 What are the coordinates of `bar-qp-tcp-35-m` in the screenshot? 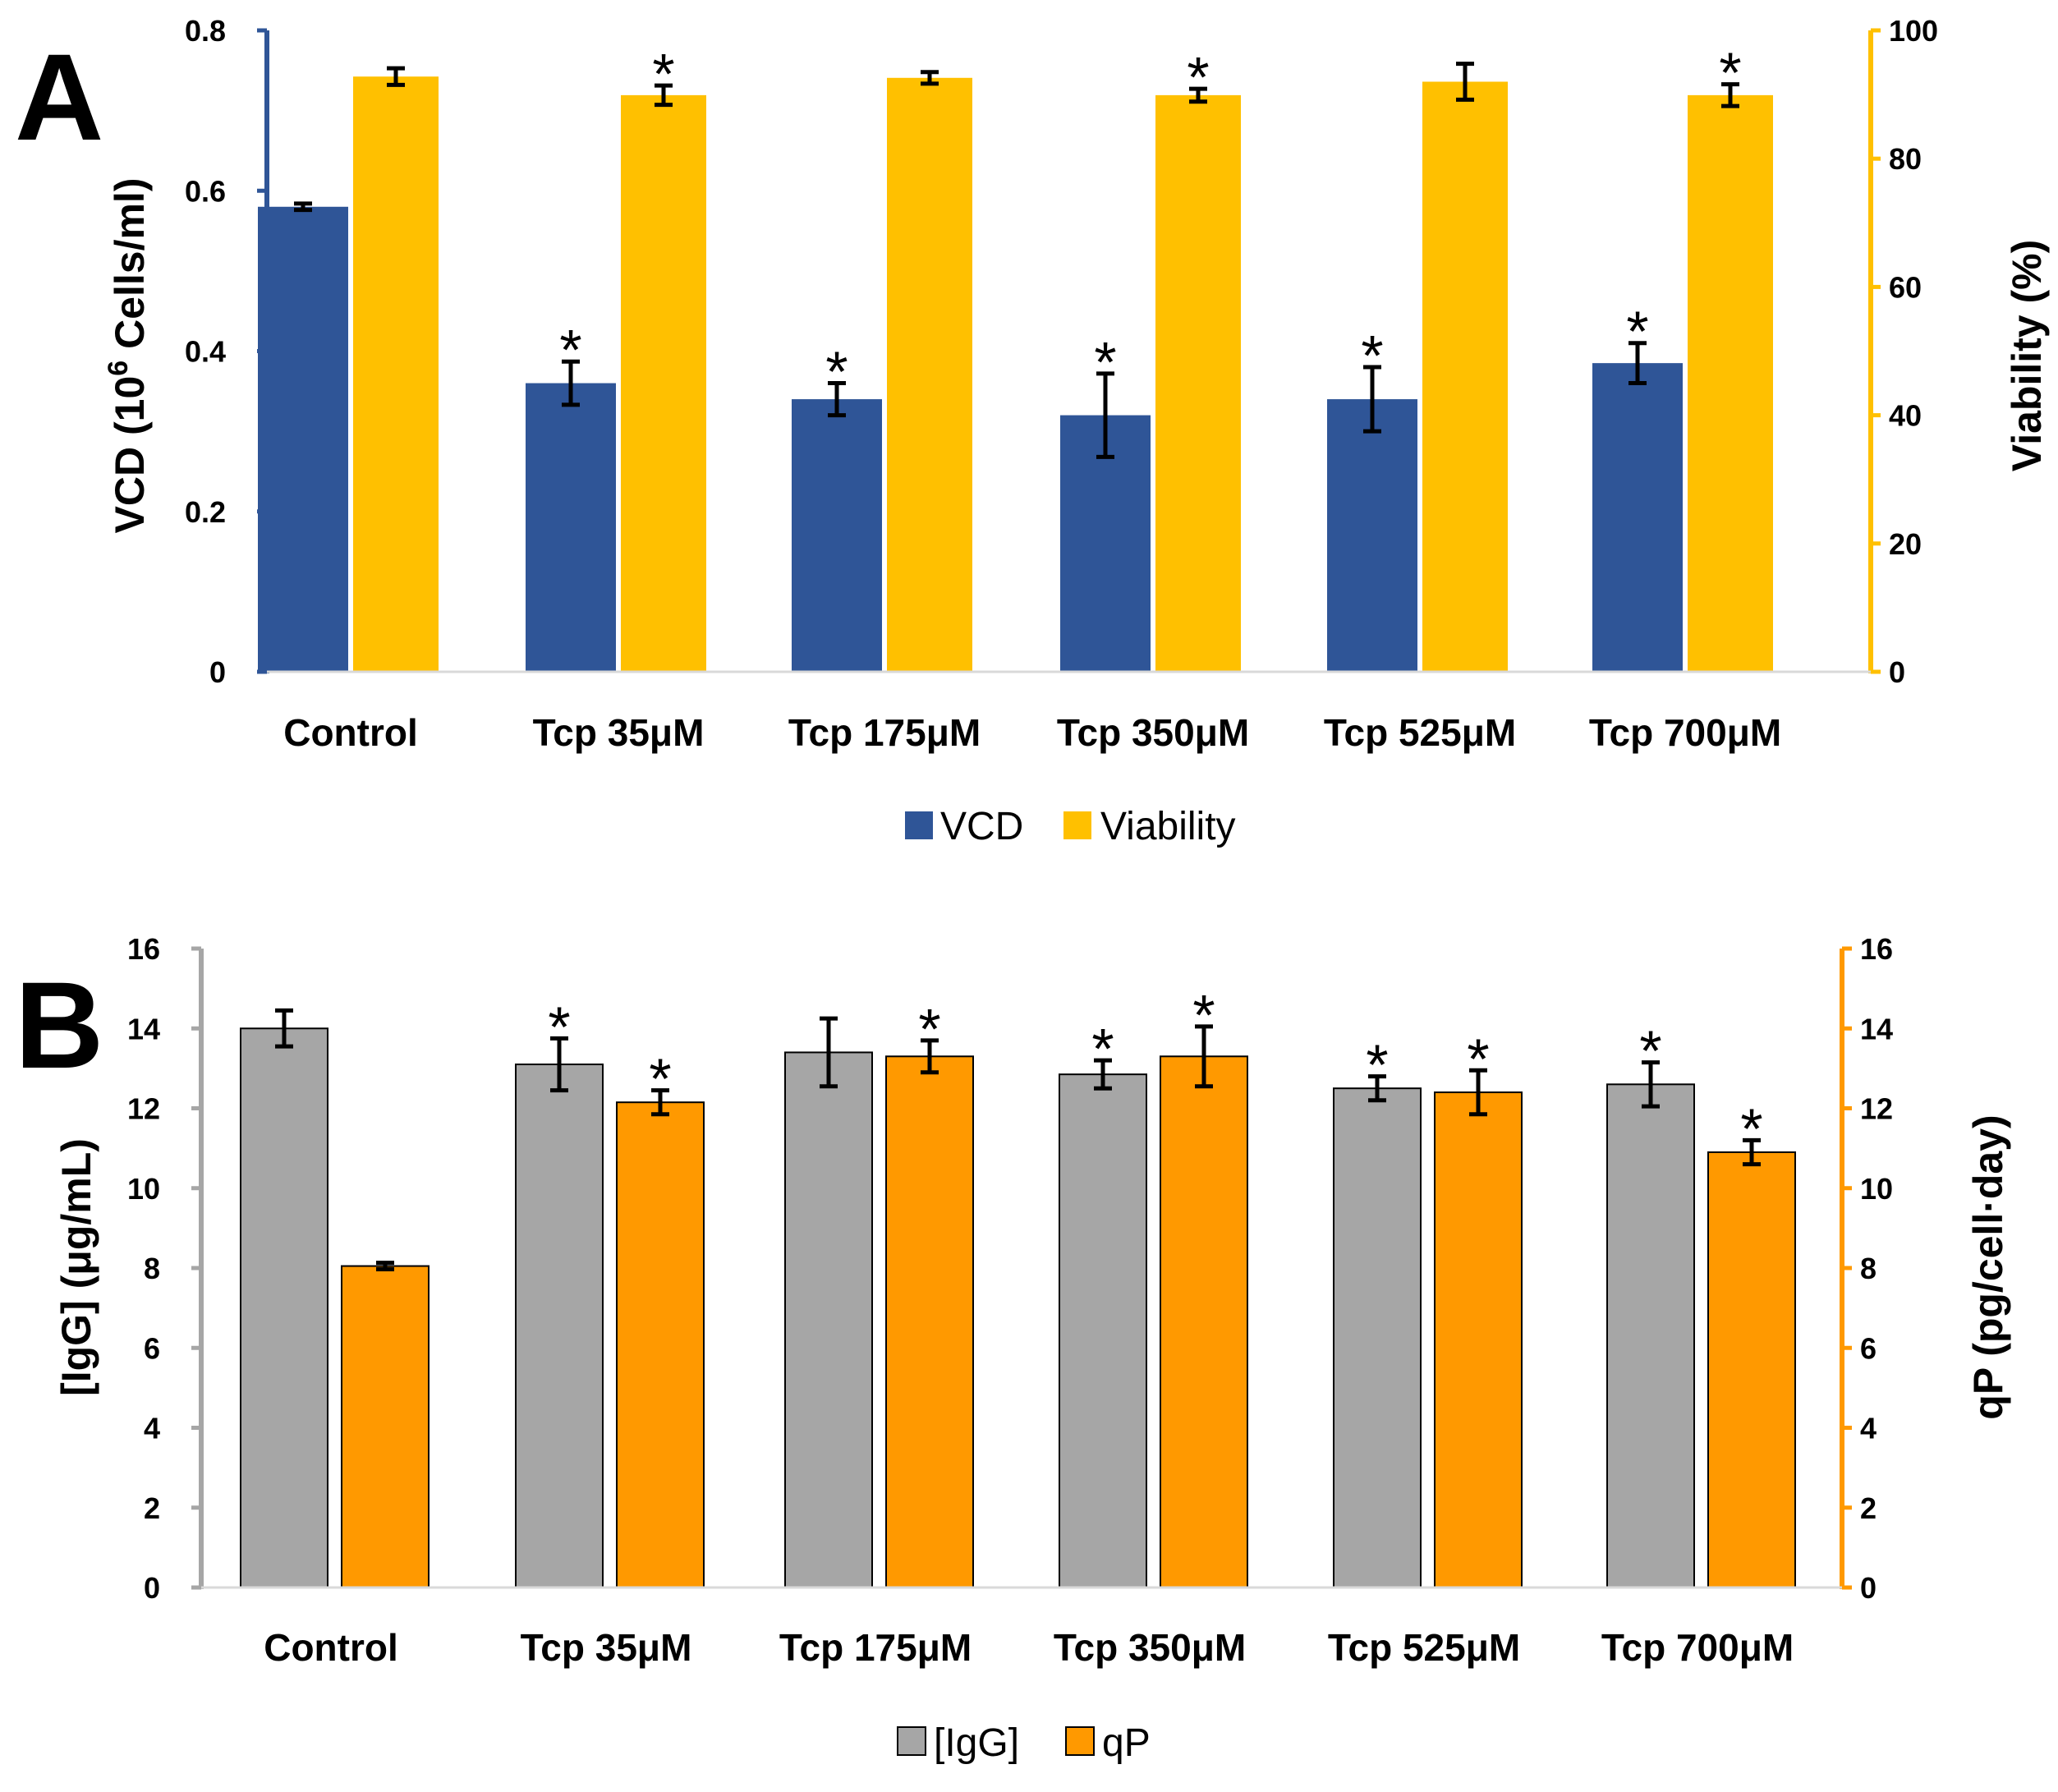 It's located at (660, 1345).